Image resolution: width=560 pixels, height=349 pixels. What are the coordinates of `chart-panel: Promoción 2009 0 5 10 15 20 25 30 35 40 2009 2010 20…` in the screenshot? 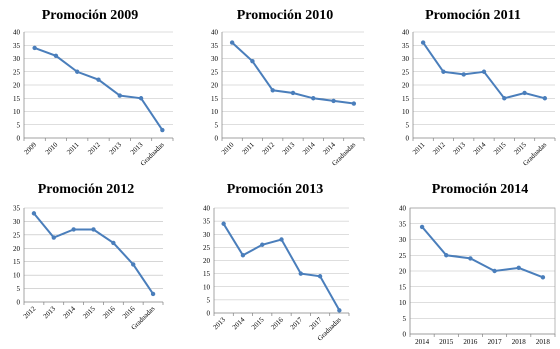 It's located at (93, 88).